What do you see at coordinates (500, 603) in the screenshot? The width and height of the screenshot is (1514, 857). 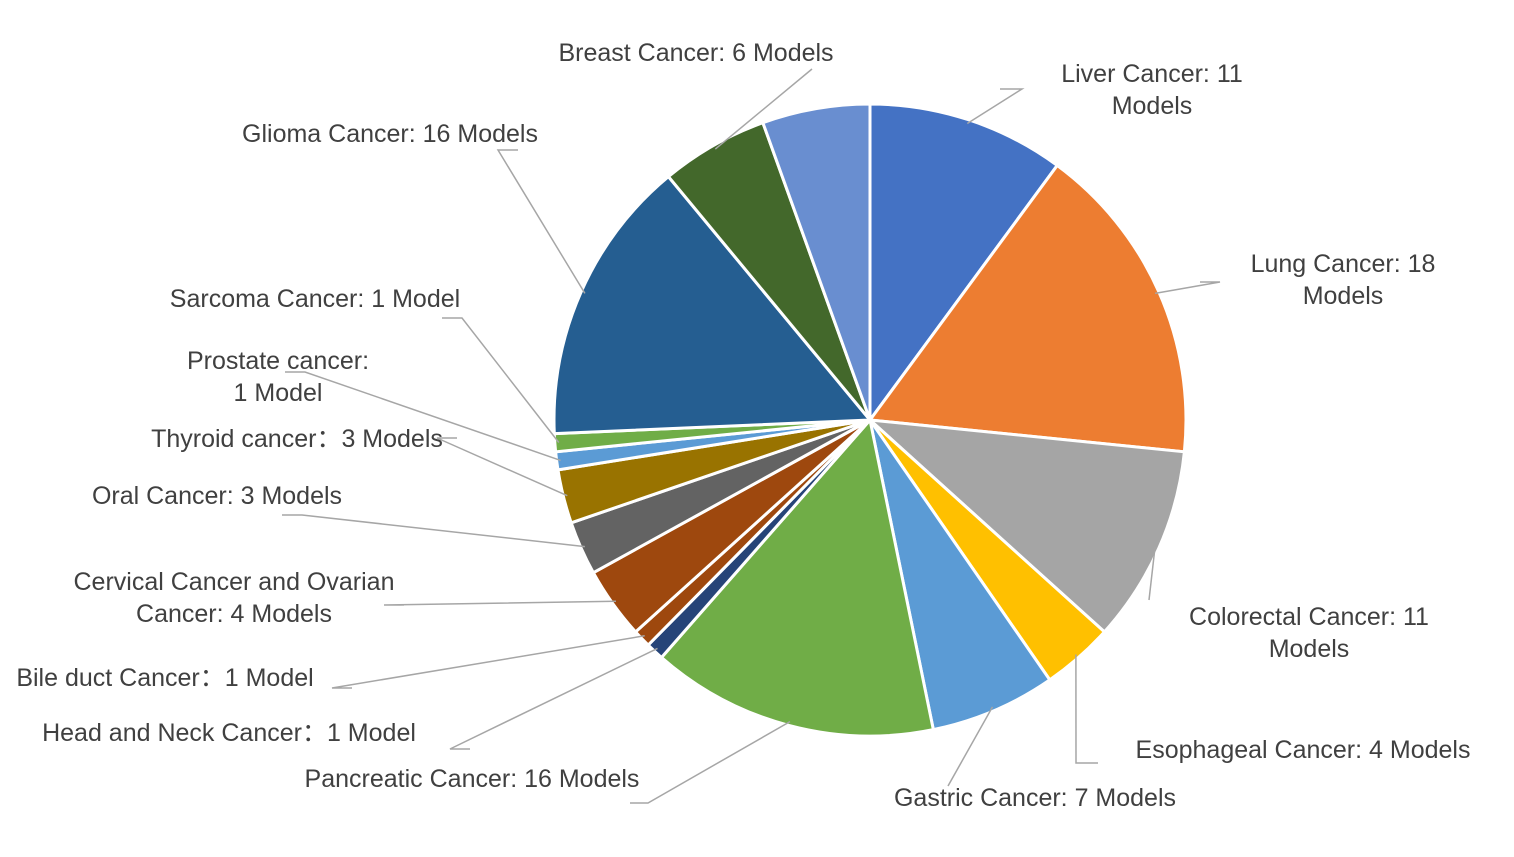 I see `leader-line-cervical-cancer-and-ovarian-cancer` at bounding box center [500, 603].